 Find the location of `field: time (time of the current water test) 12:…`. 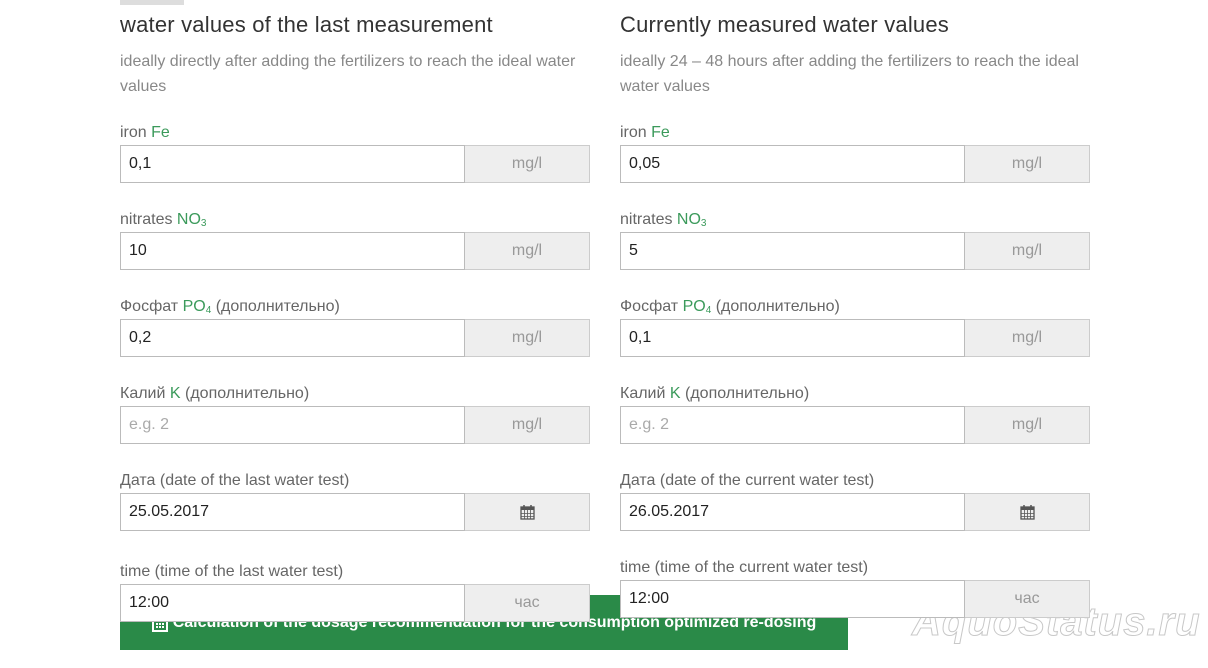

field: time (time of the current water test) 12:… is located at coordinates (855, 588).